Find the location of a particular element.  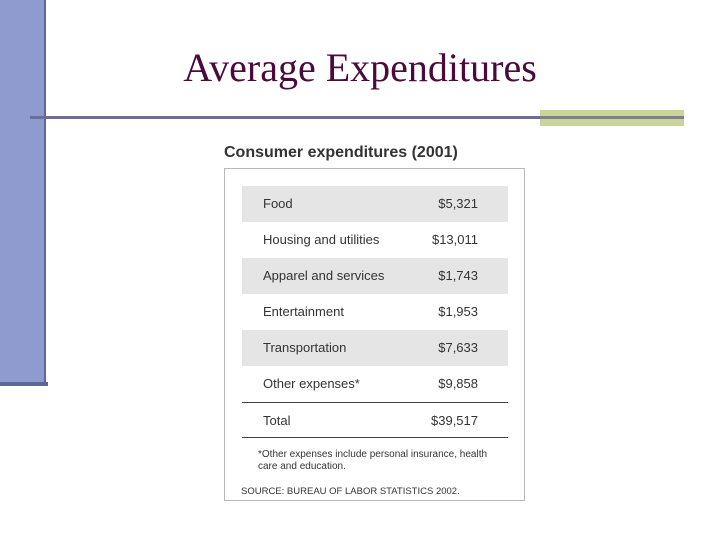

row-value: $13,011 is located at coordinates (454, 239).